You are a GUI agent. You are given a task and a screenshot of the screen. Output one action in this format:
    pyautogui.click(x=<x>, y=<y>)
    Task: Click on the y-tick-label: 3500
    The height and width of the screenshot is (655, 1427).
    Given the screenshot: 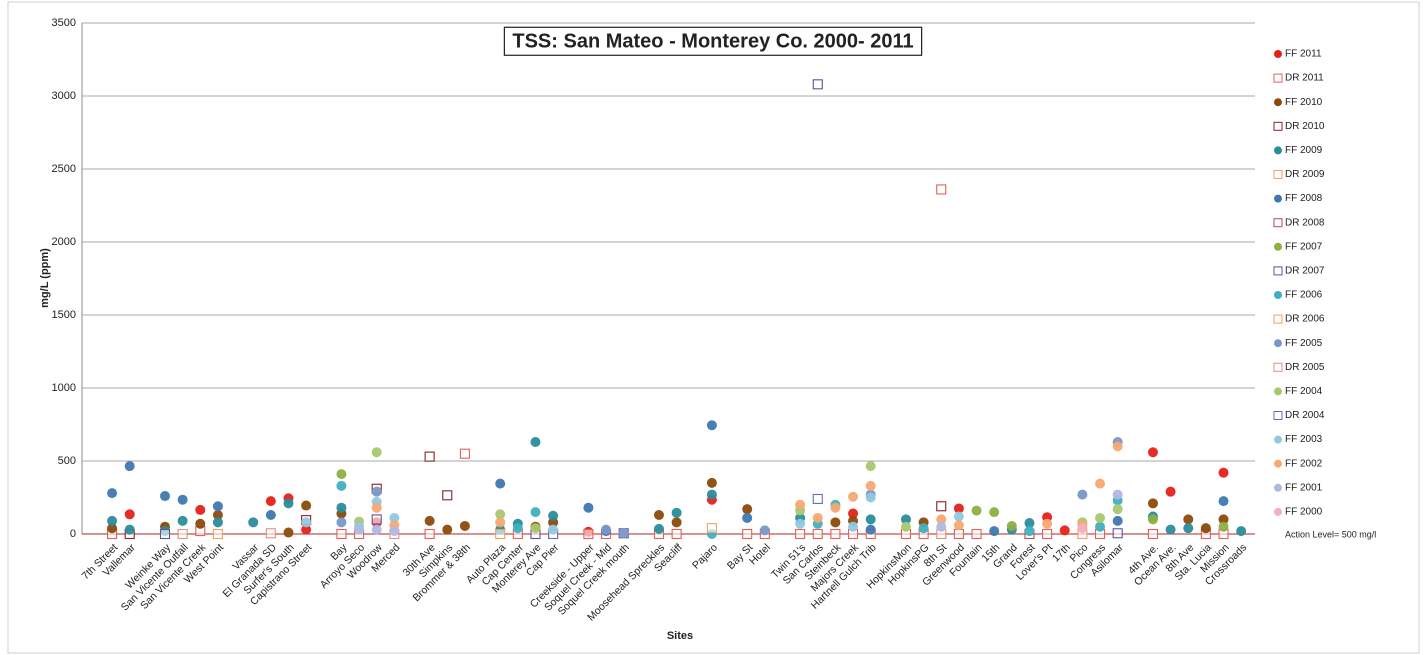 What is the action you would take?
    pyautogui.click(x=64, y=23)
    